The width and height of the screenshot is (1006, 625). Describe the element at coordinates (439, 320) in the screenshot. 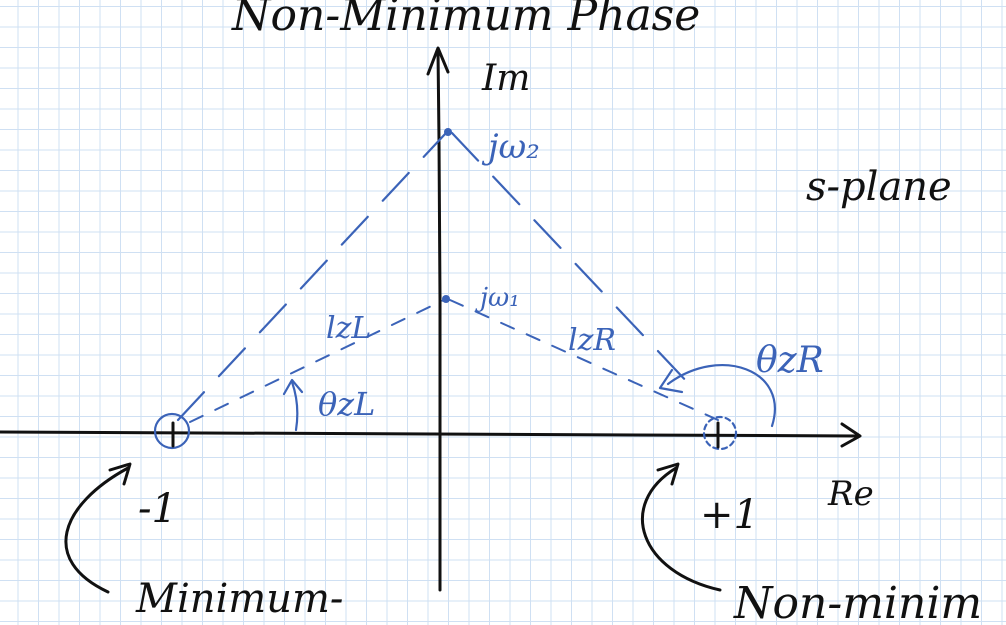

I see `imaginary-axis` at that location.